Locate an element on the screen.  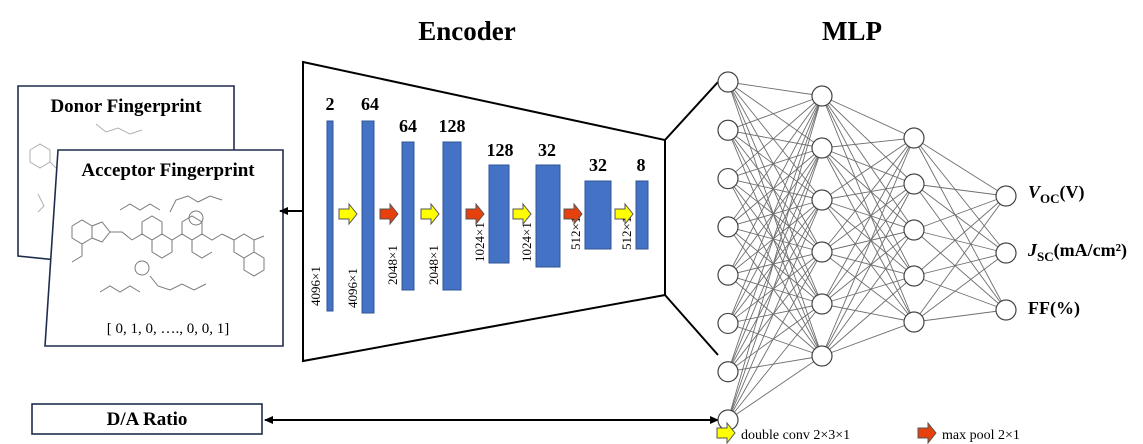
fingerprint-vector: [ 0, 1, 0, …., 0, 0, 1] is located at coordinates (168, 329).